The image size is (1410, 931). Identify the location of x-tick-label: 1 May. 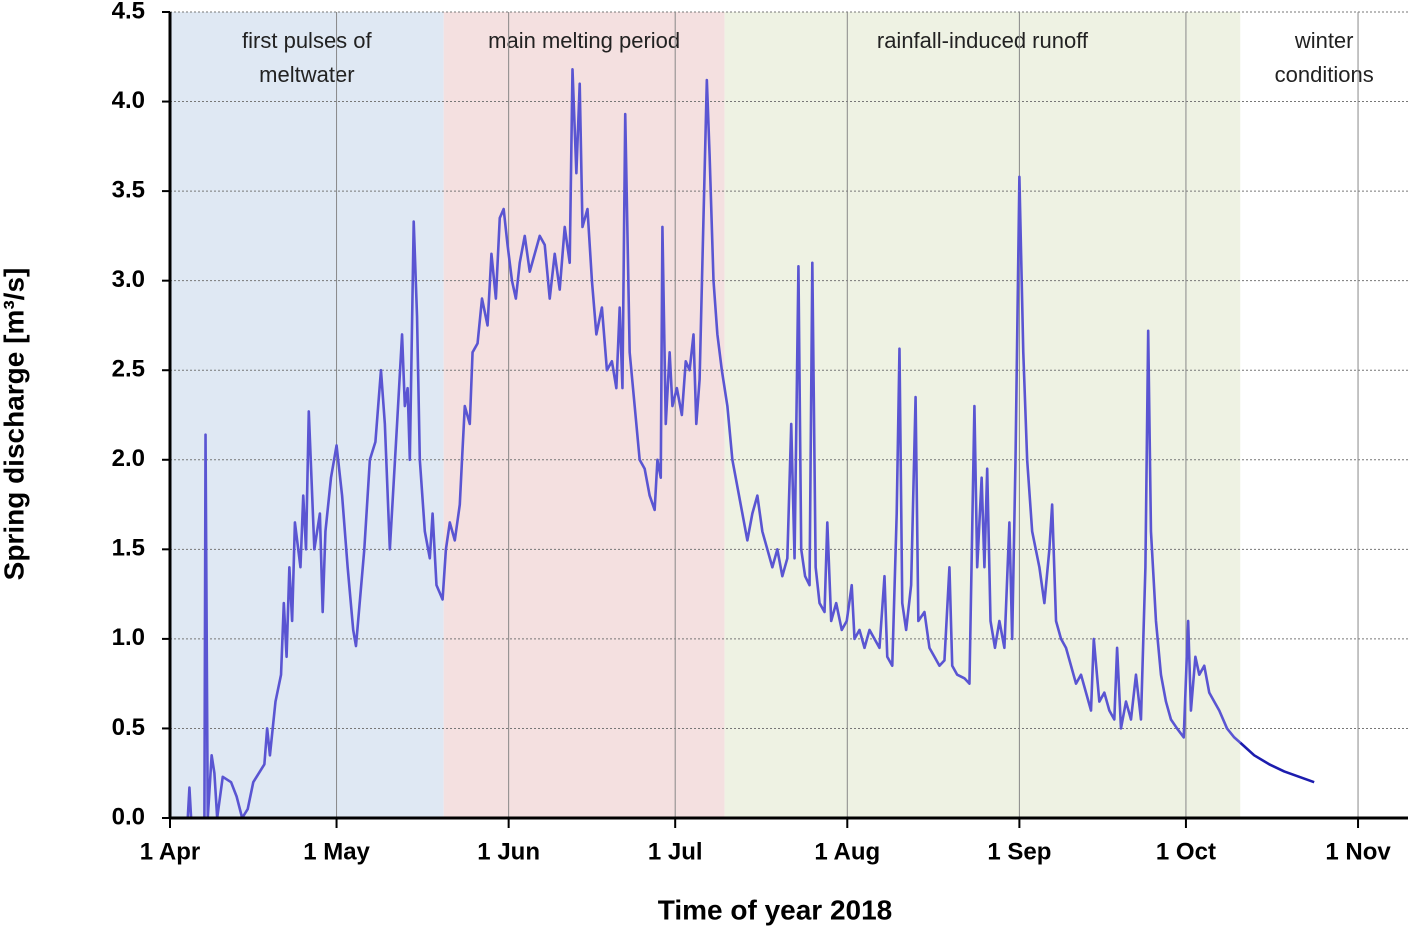
(336, 851).